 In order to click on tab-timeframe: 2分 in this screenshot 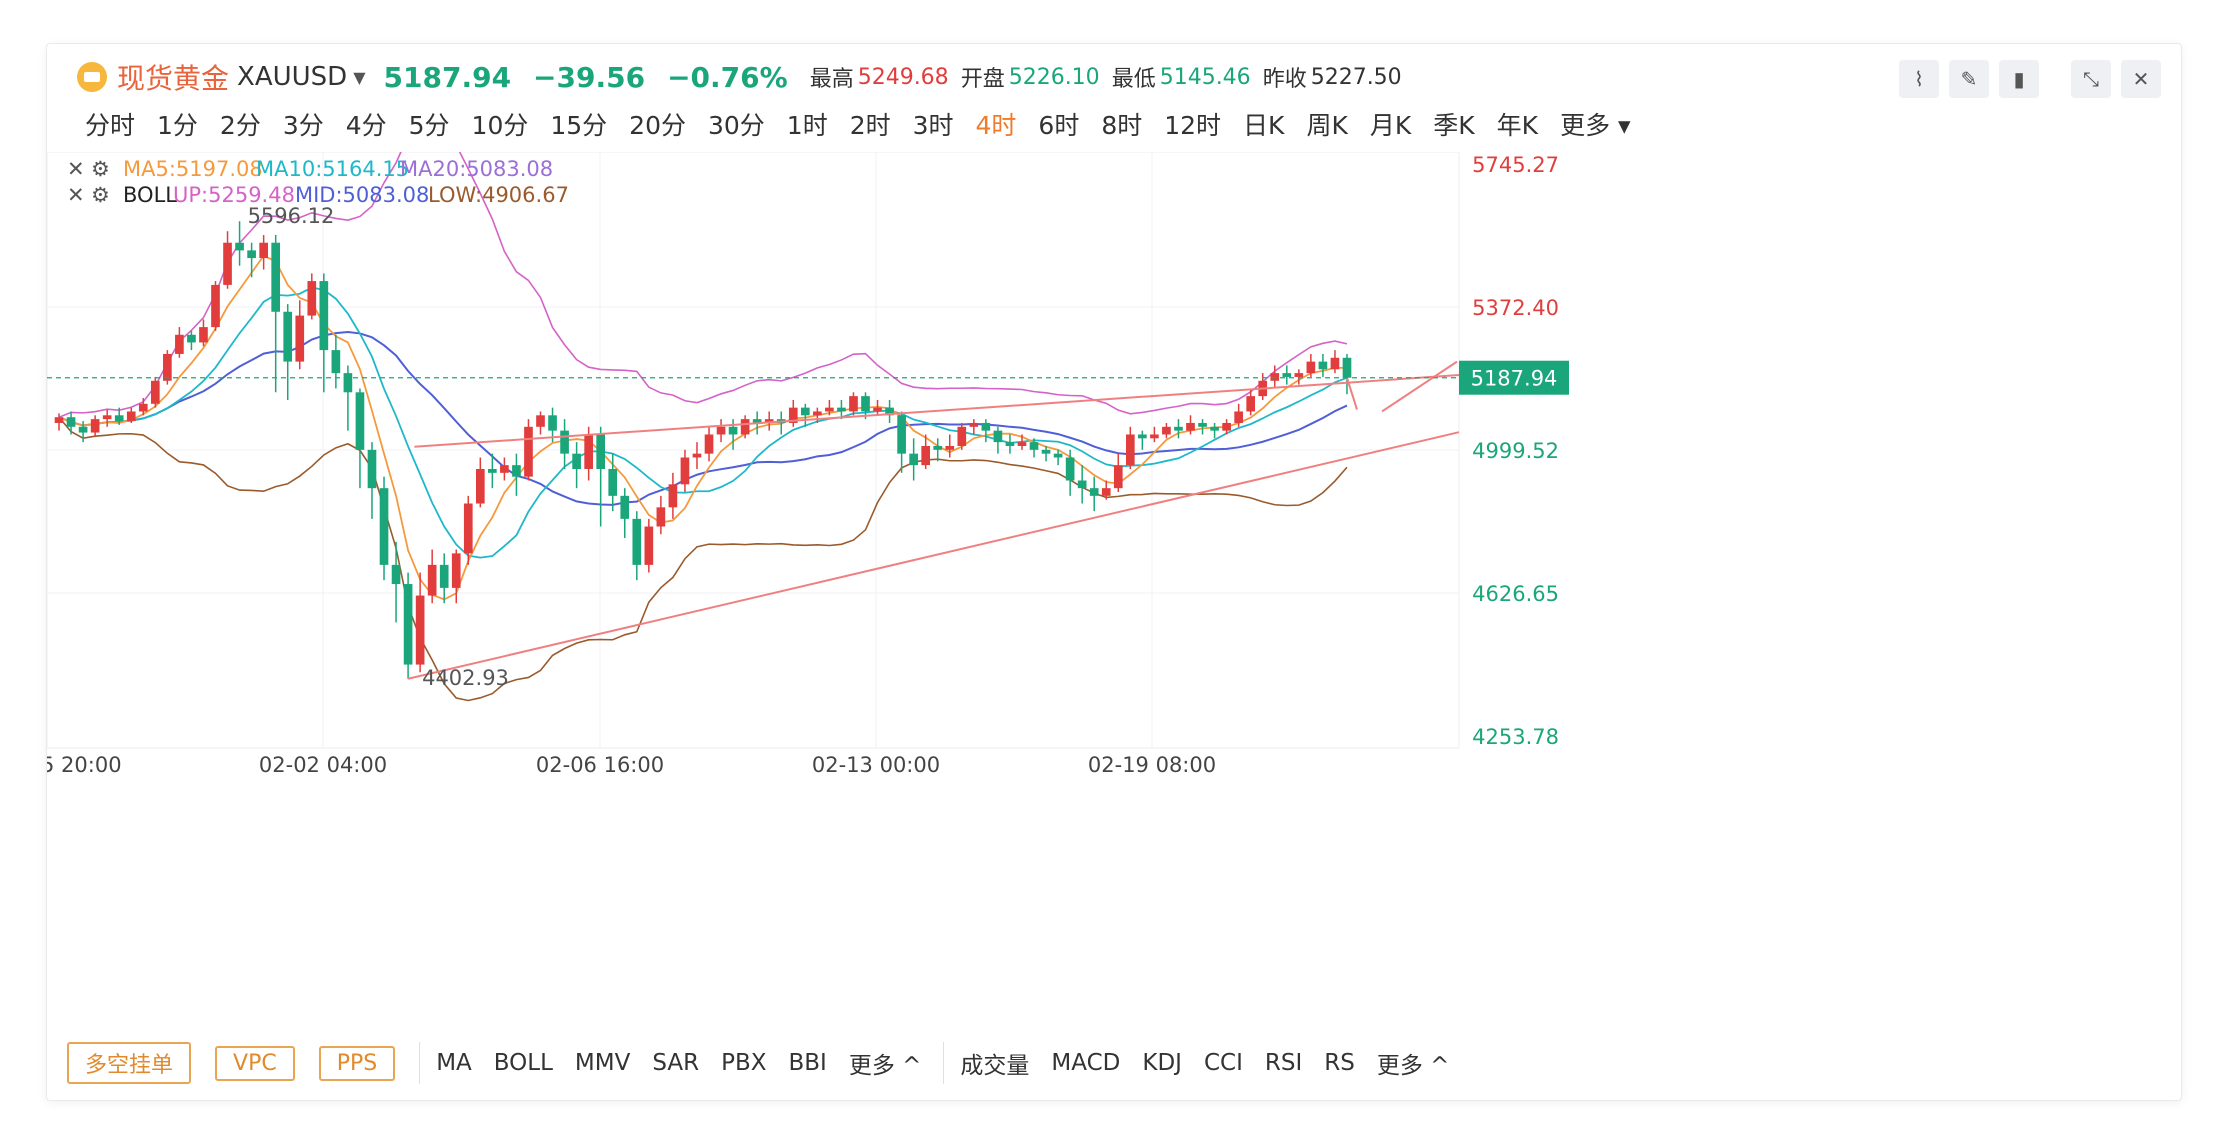, I will do `click(240, 125)`.